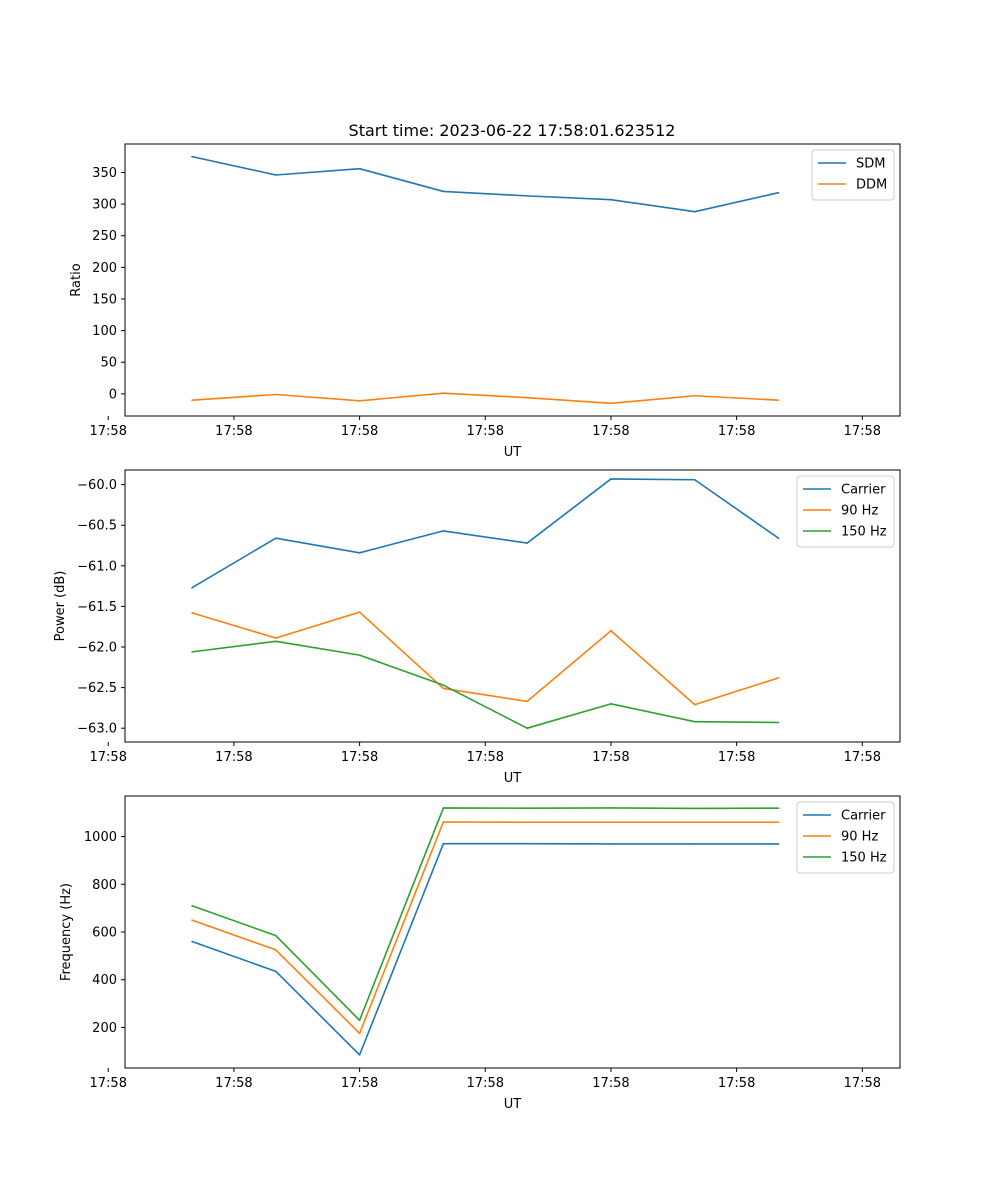 The width and height of the screenshot is (1000, 1200). Describe the element at coordinates (513, 778) in the screenshot. I see `x-axis-label: UT` at that location.